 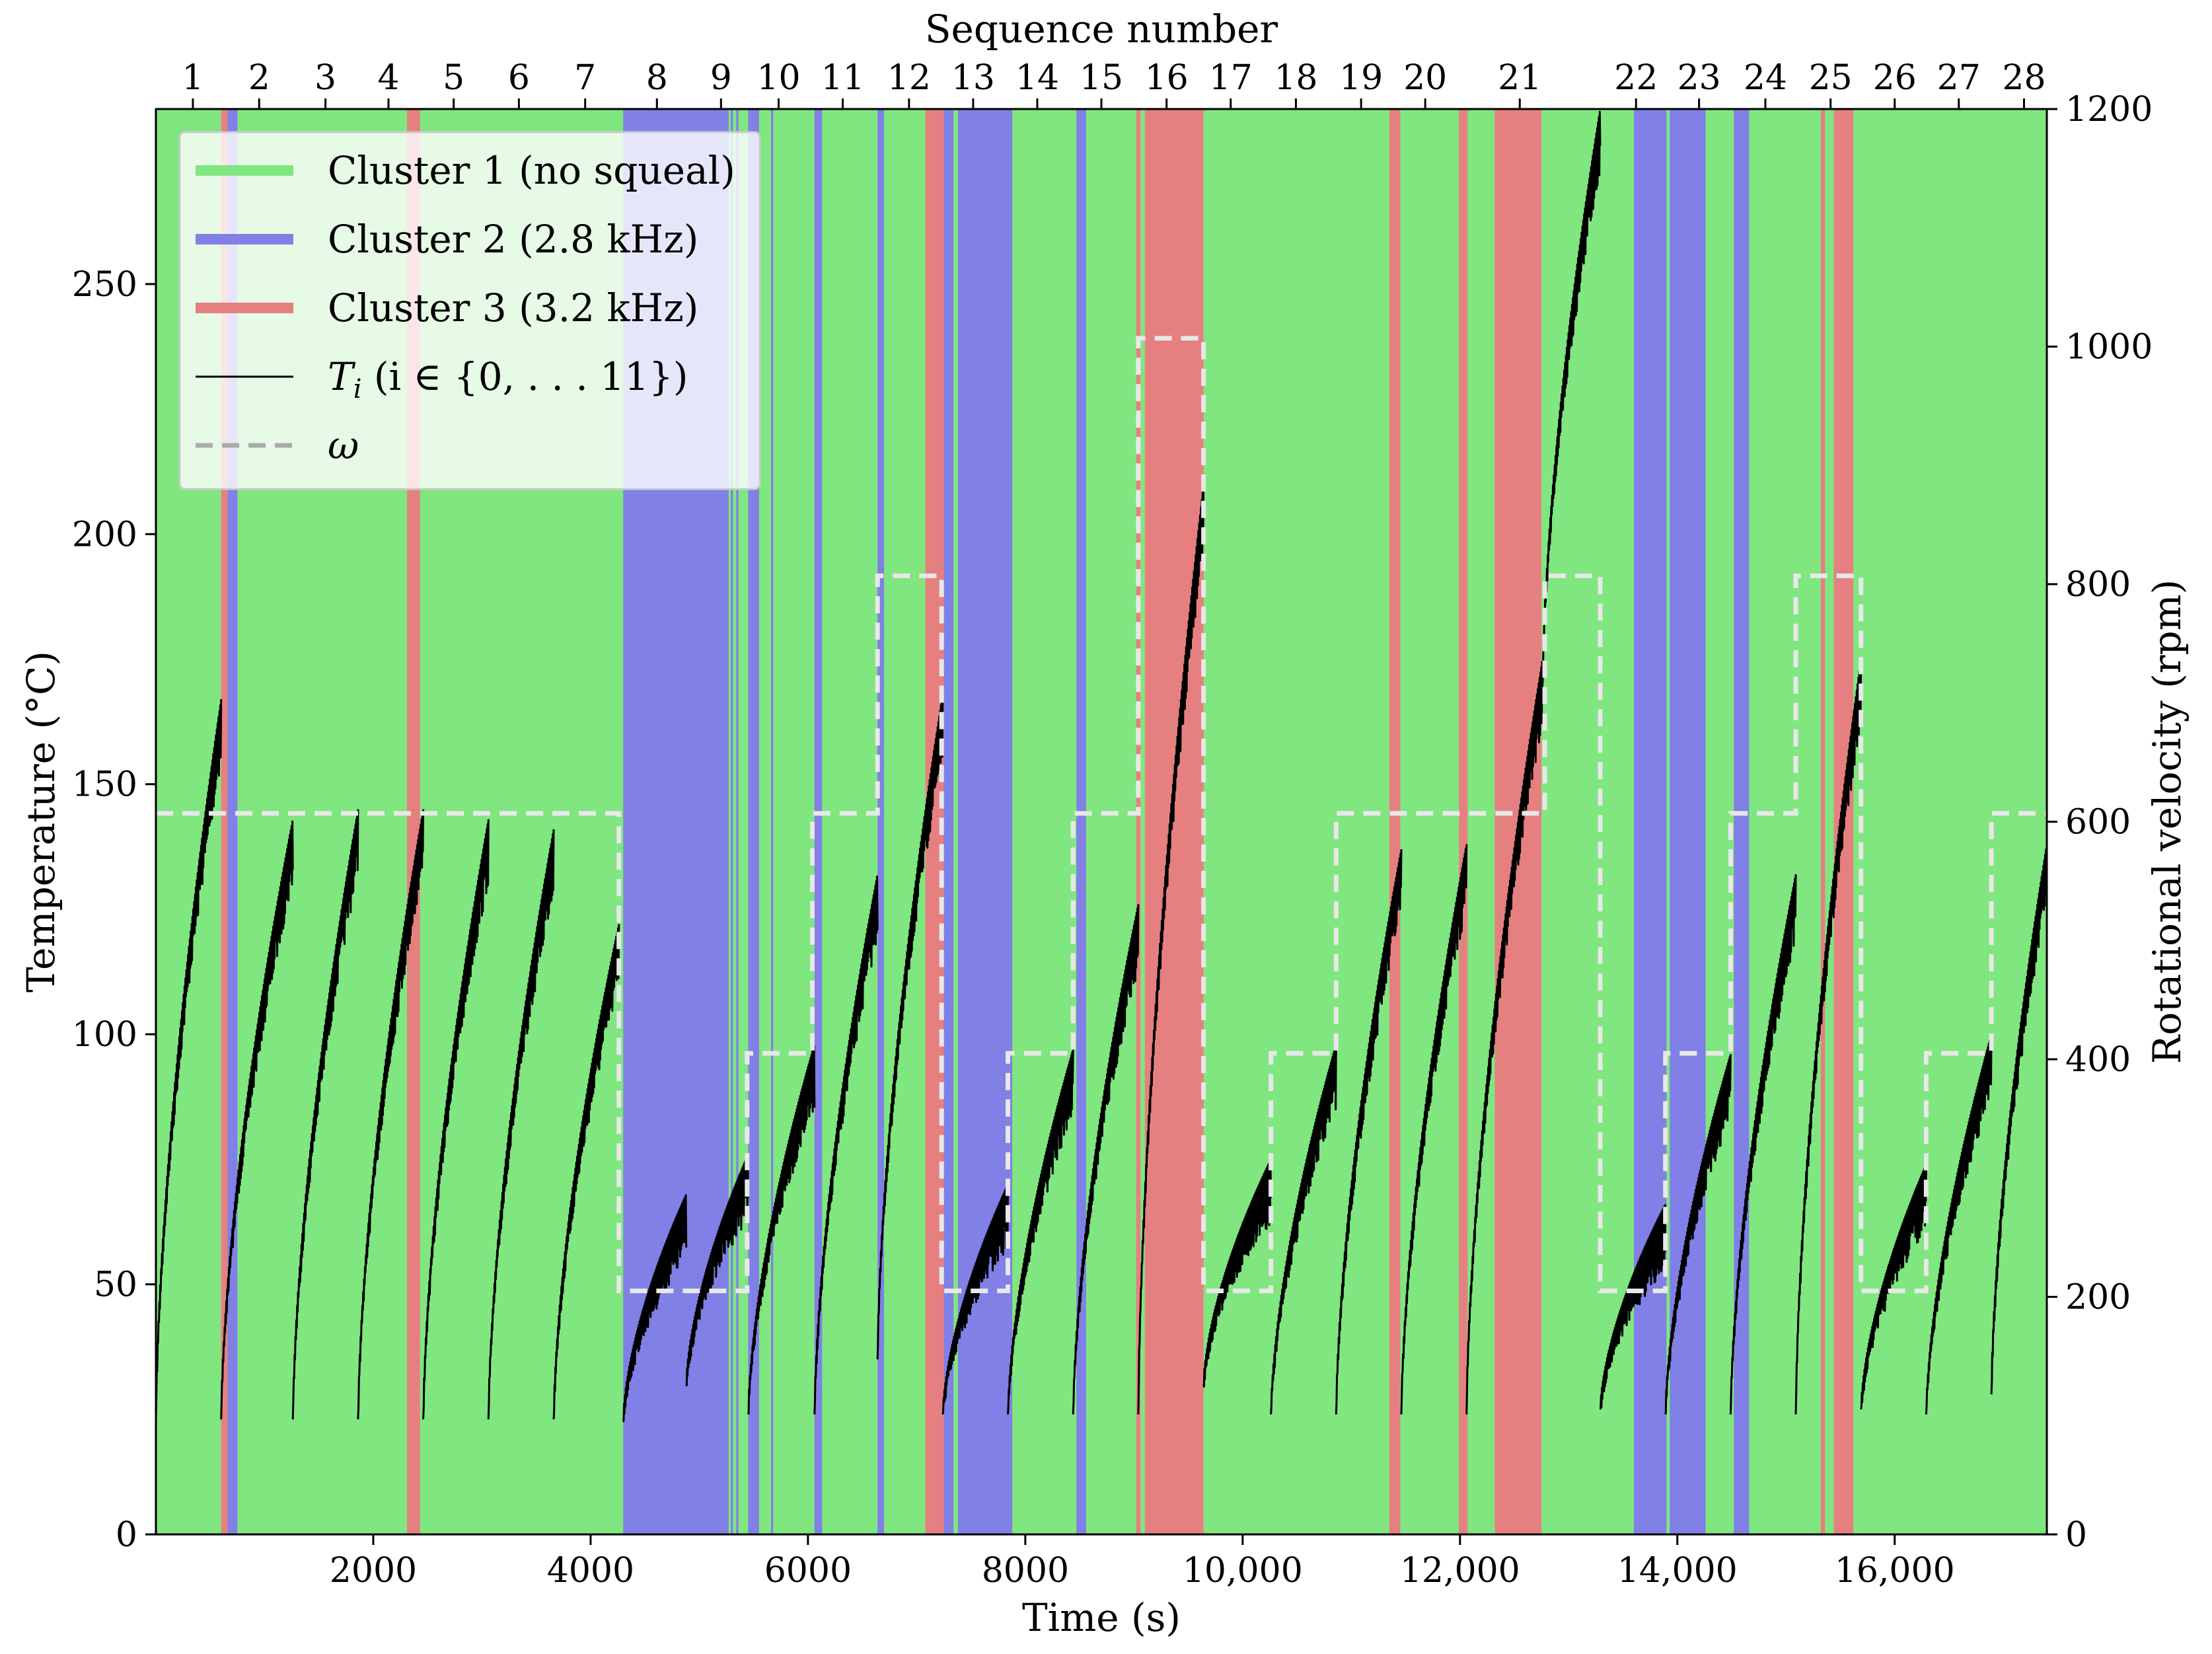 What do you see at coordinates (343, 446) in the screenshot?
I see `legend-label: ω` at bounding box center [343, 446].